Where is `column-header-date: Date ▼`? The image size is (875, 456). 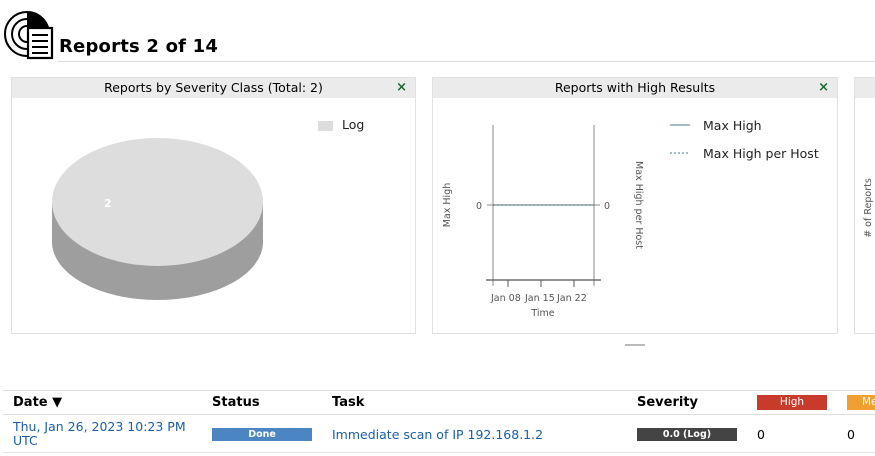 column-header-date: Date ▼ is located at coordinates (38, 402).